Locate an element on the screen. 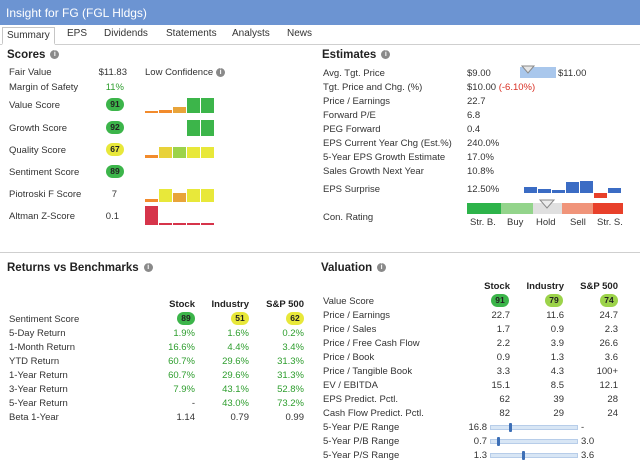 The width and height of the screenshot is (640, 466). returns-cell: 52.8% is located at coordinates (290, 389).